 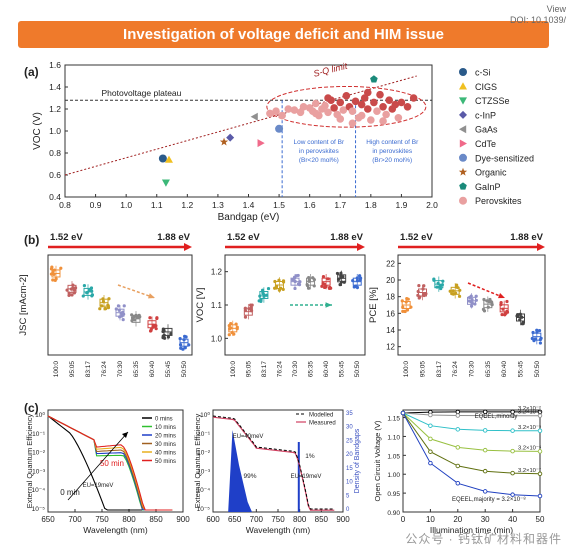 I want to click on a-point-c-inp, so click(x=230, y=137).